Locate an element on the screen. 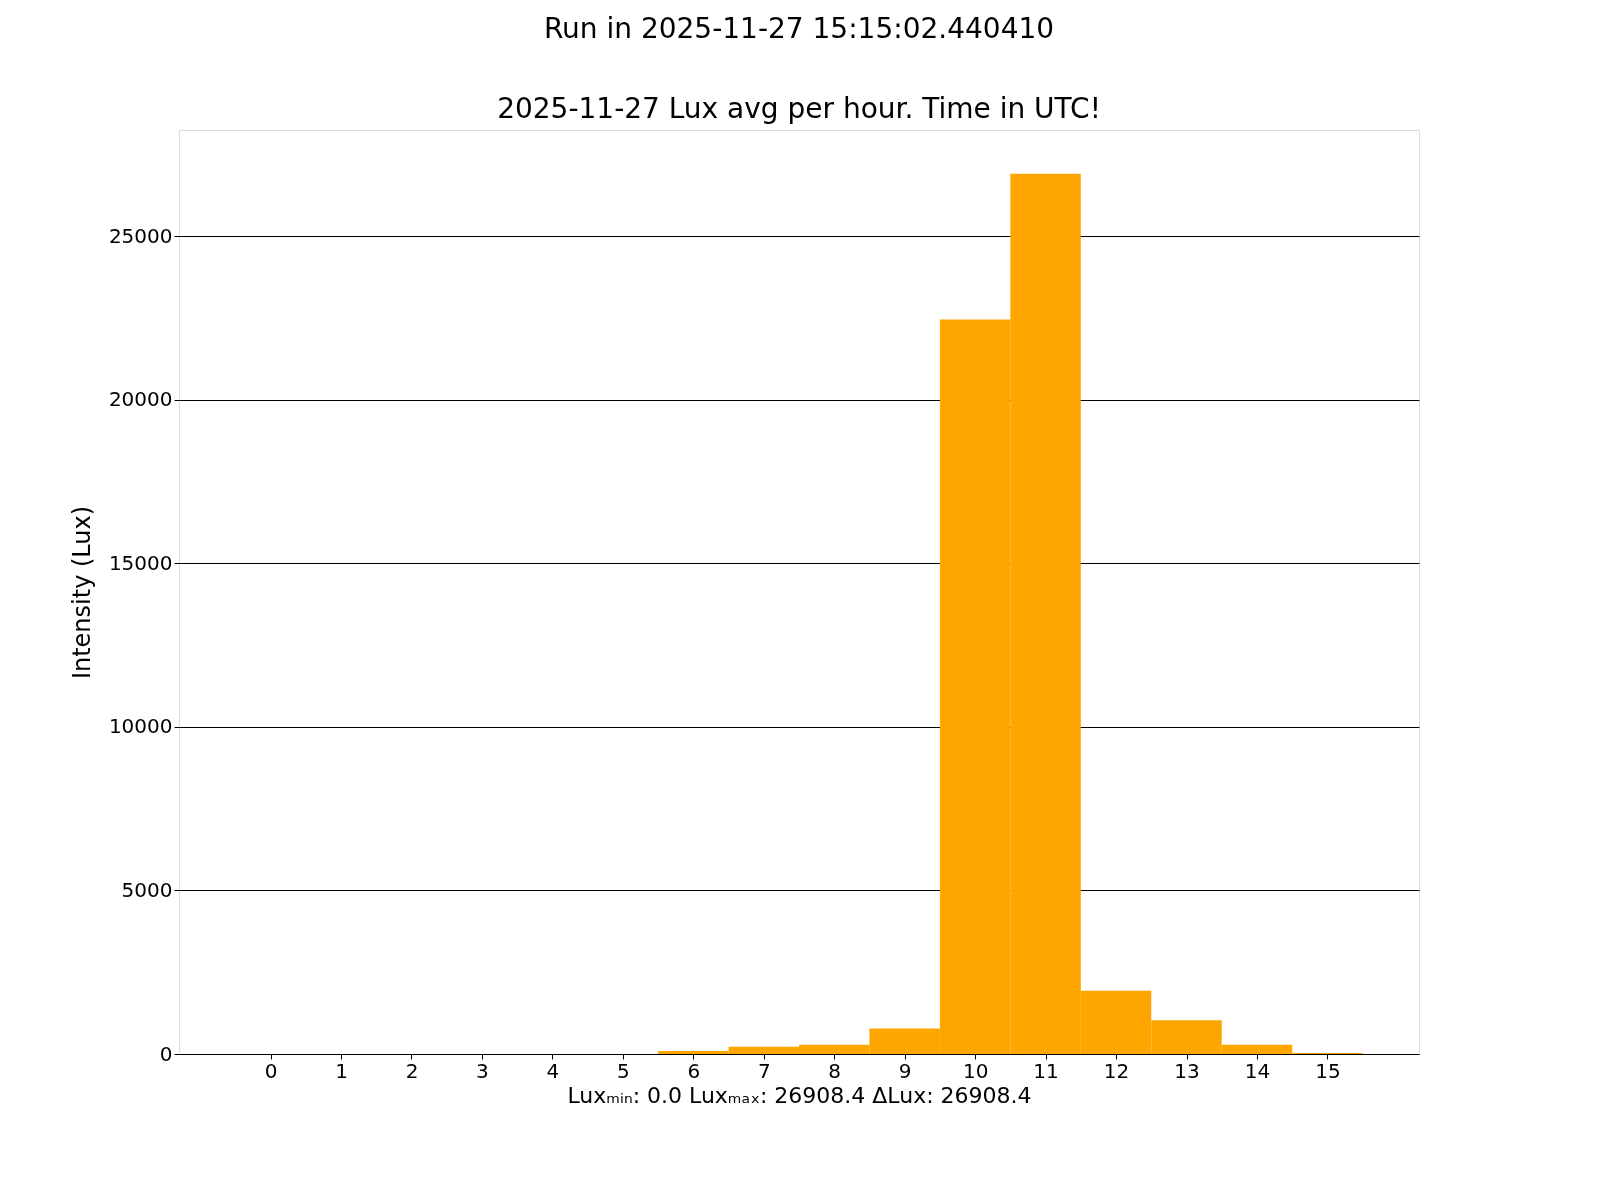  x-tick-label: 10 is located at coordinates (975, 1070).